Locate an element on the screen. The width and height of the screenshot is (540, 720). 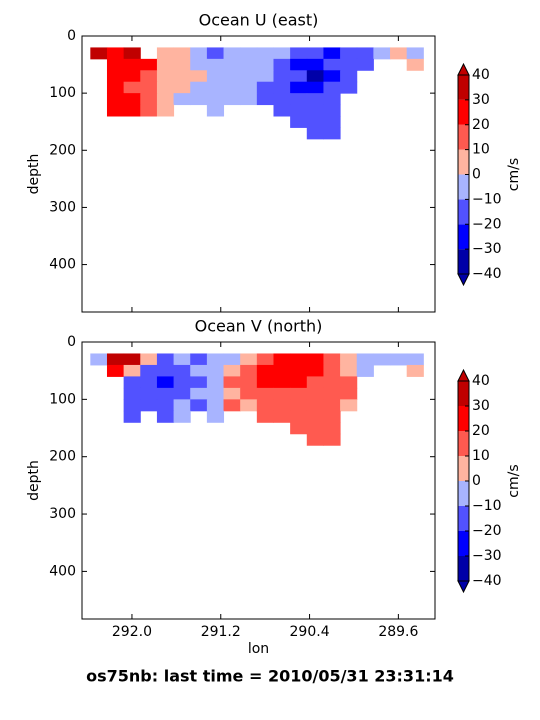
figure-title: os75nb: last time = 2010/05/31 23:31:14 is located at coordinates (270, 676).